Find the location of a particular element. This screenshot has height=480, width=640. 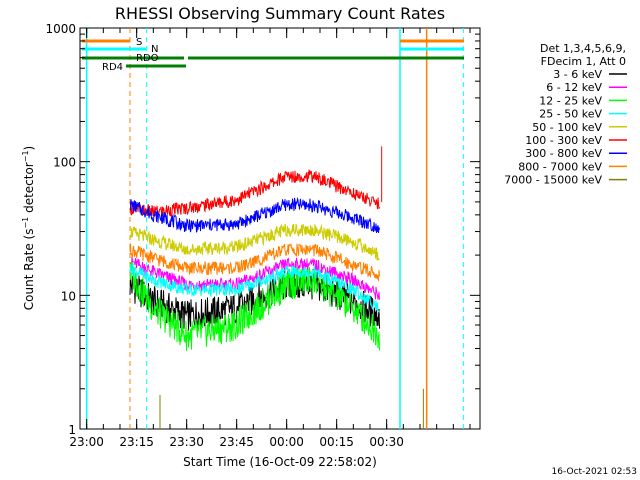

x-tick-label: 00:15 is located at coordinates (336, 442).